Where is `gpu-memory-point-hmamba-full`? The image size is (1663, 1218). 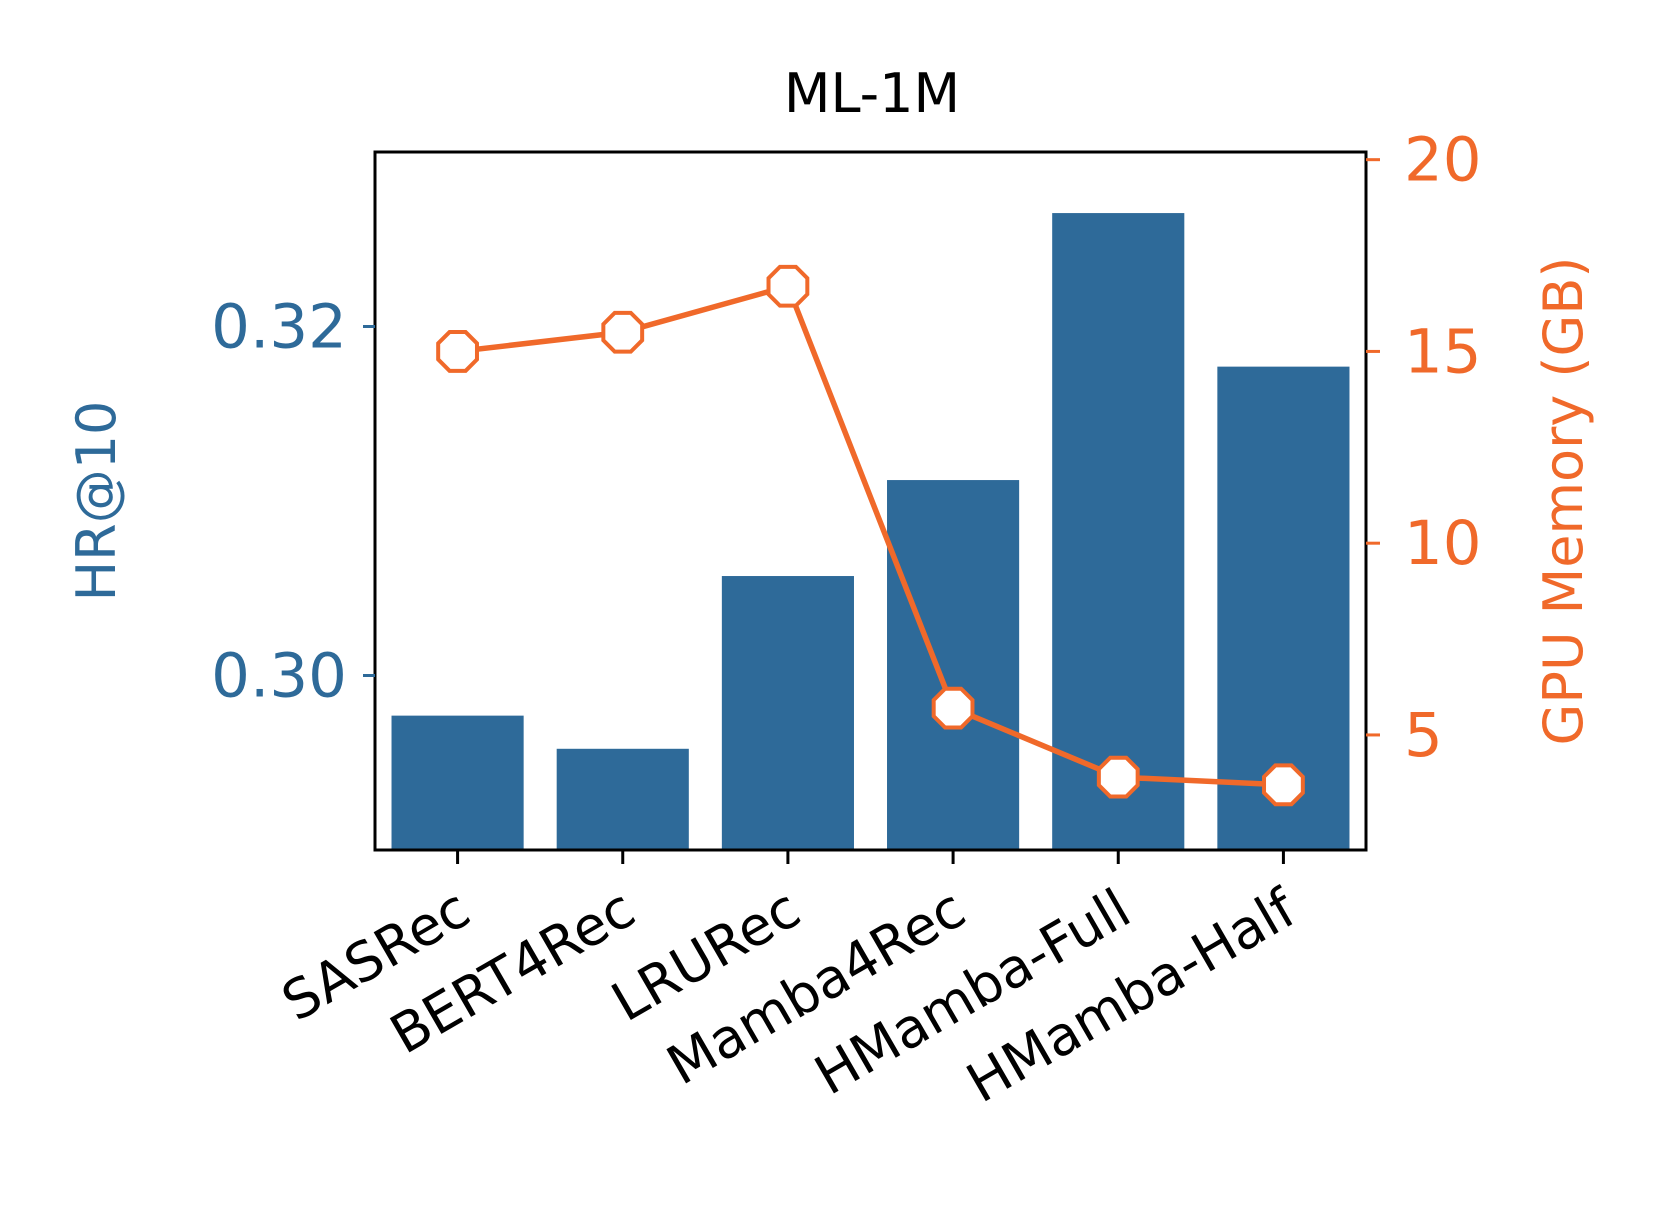 gpu-memory-point-hmamba-full is located at coordinates (1118, 777).